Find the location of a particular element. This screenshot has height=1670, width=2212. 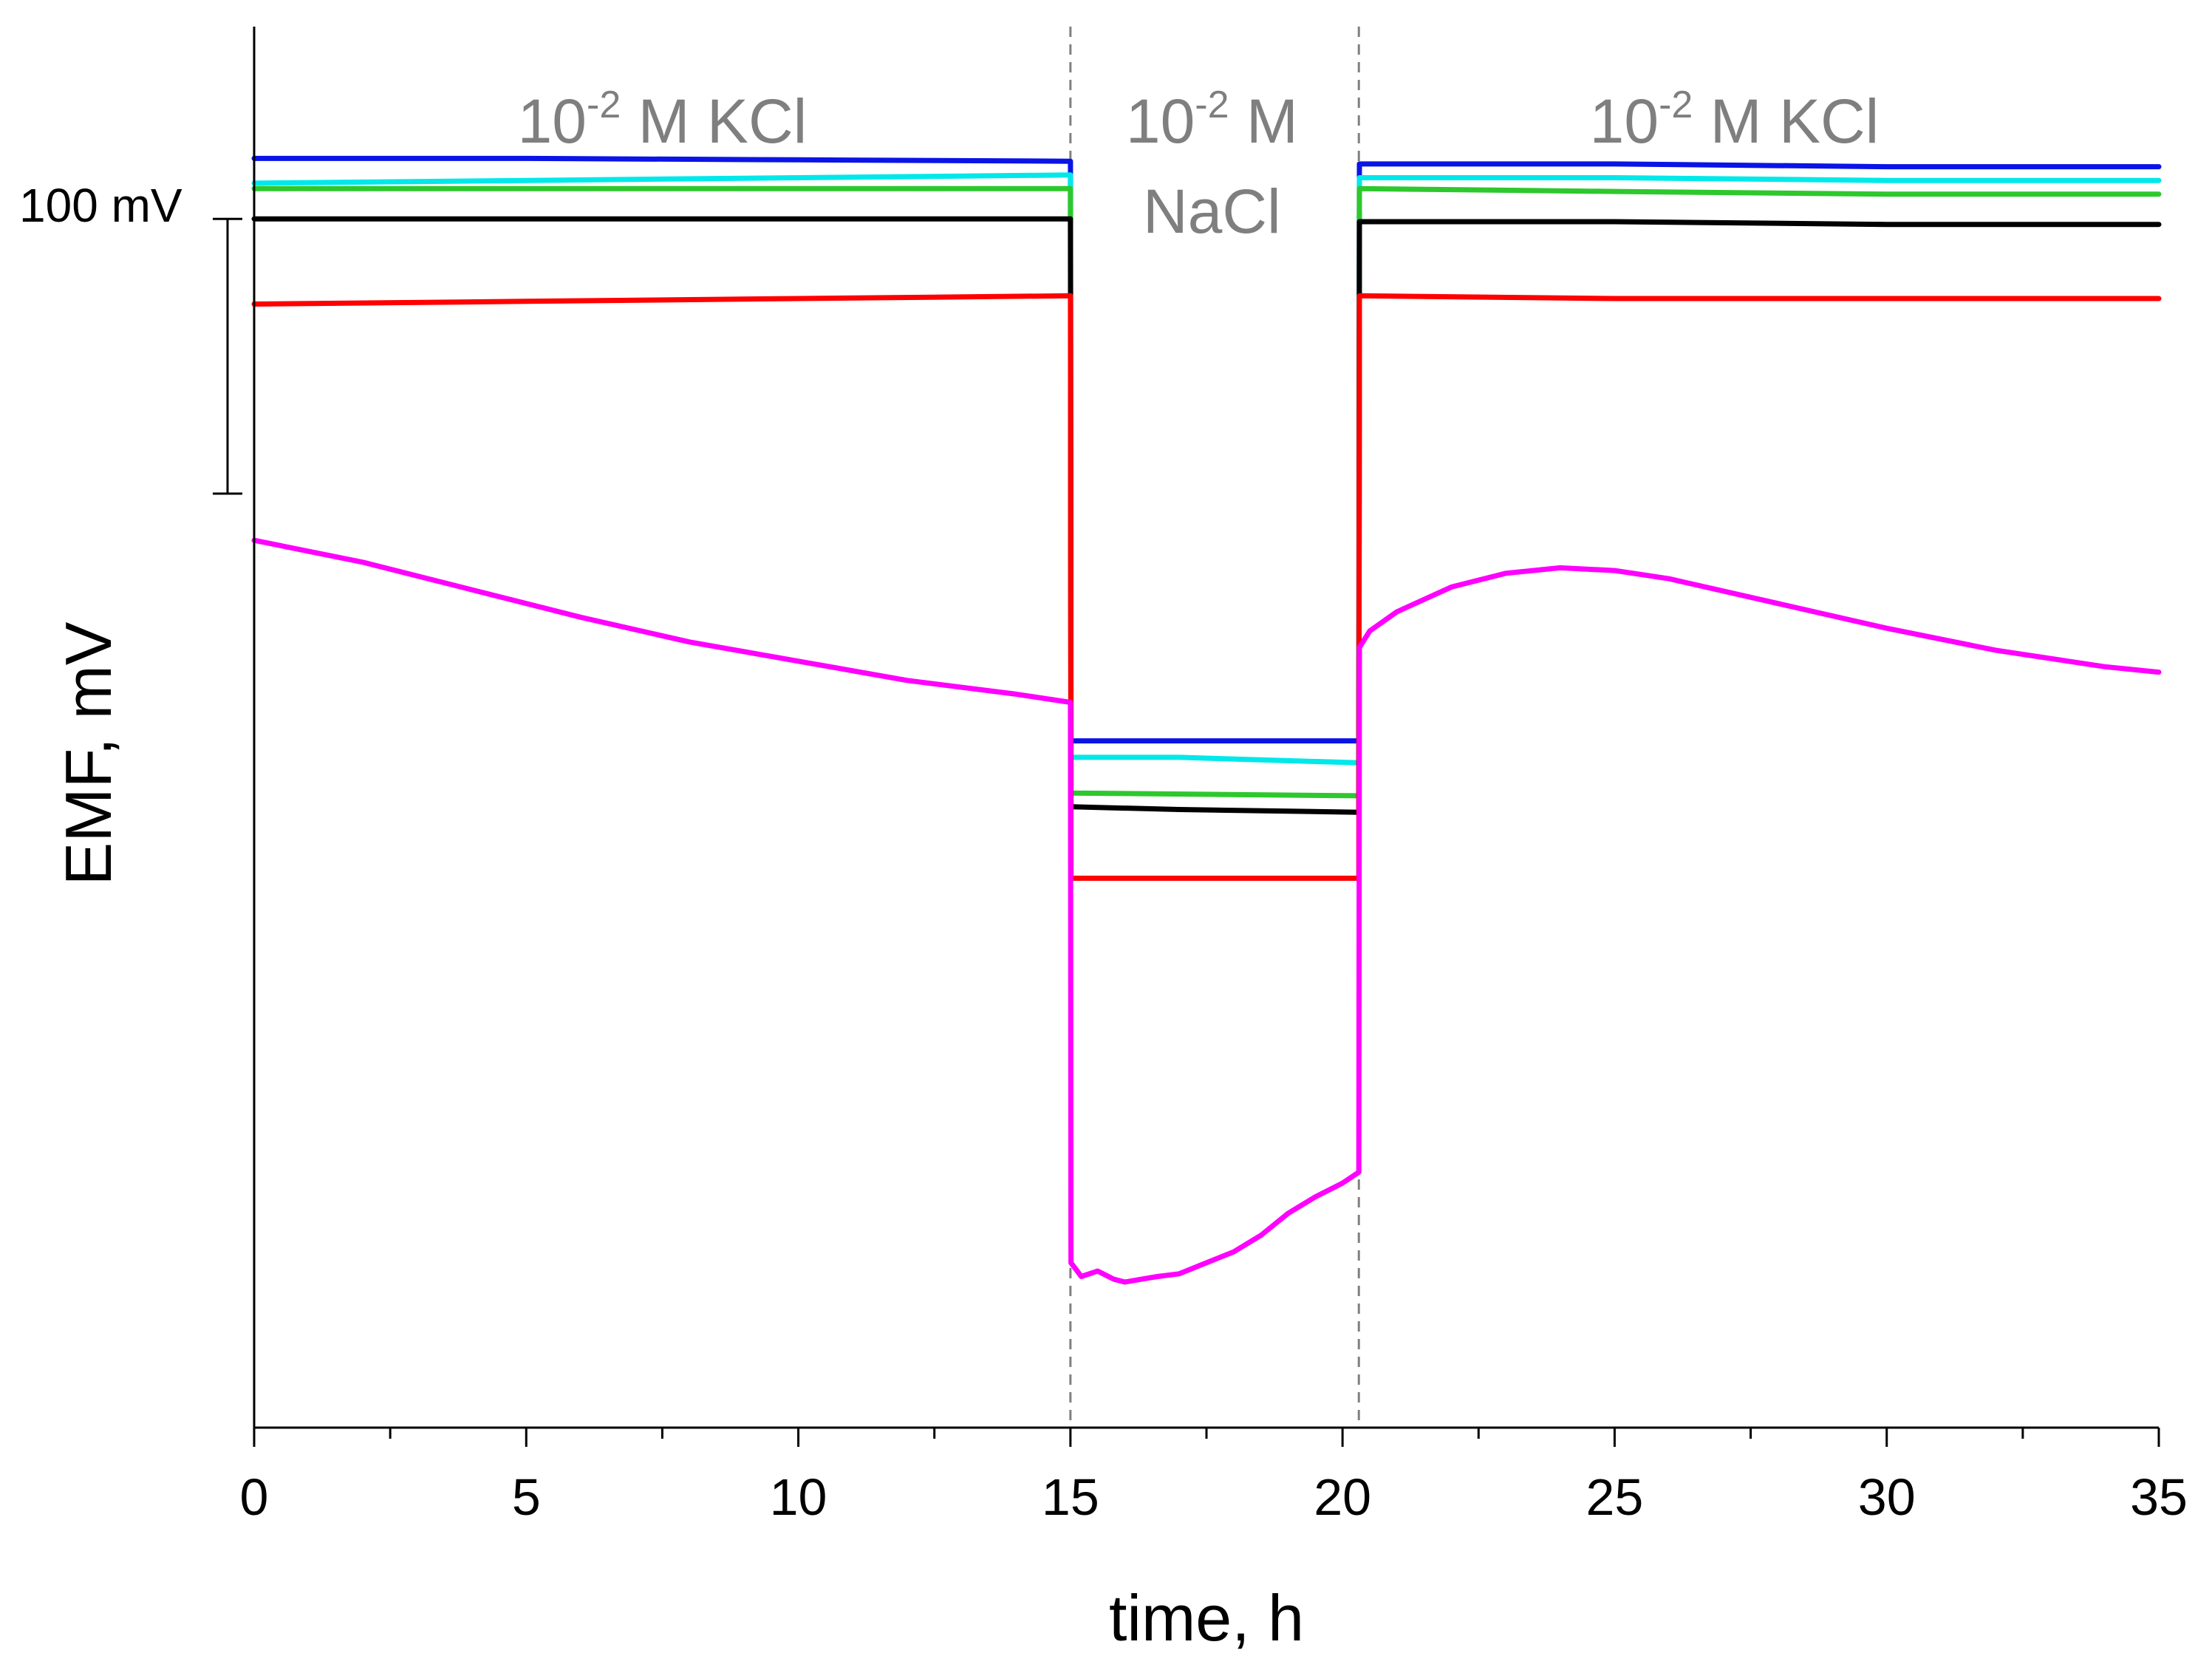

x-tick-label-10: 10 is located at coordinates (798, 1497).